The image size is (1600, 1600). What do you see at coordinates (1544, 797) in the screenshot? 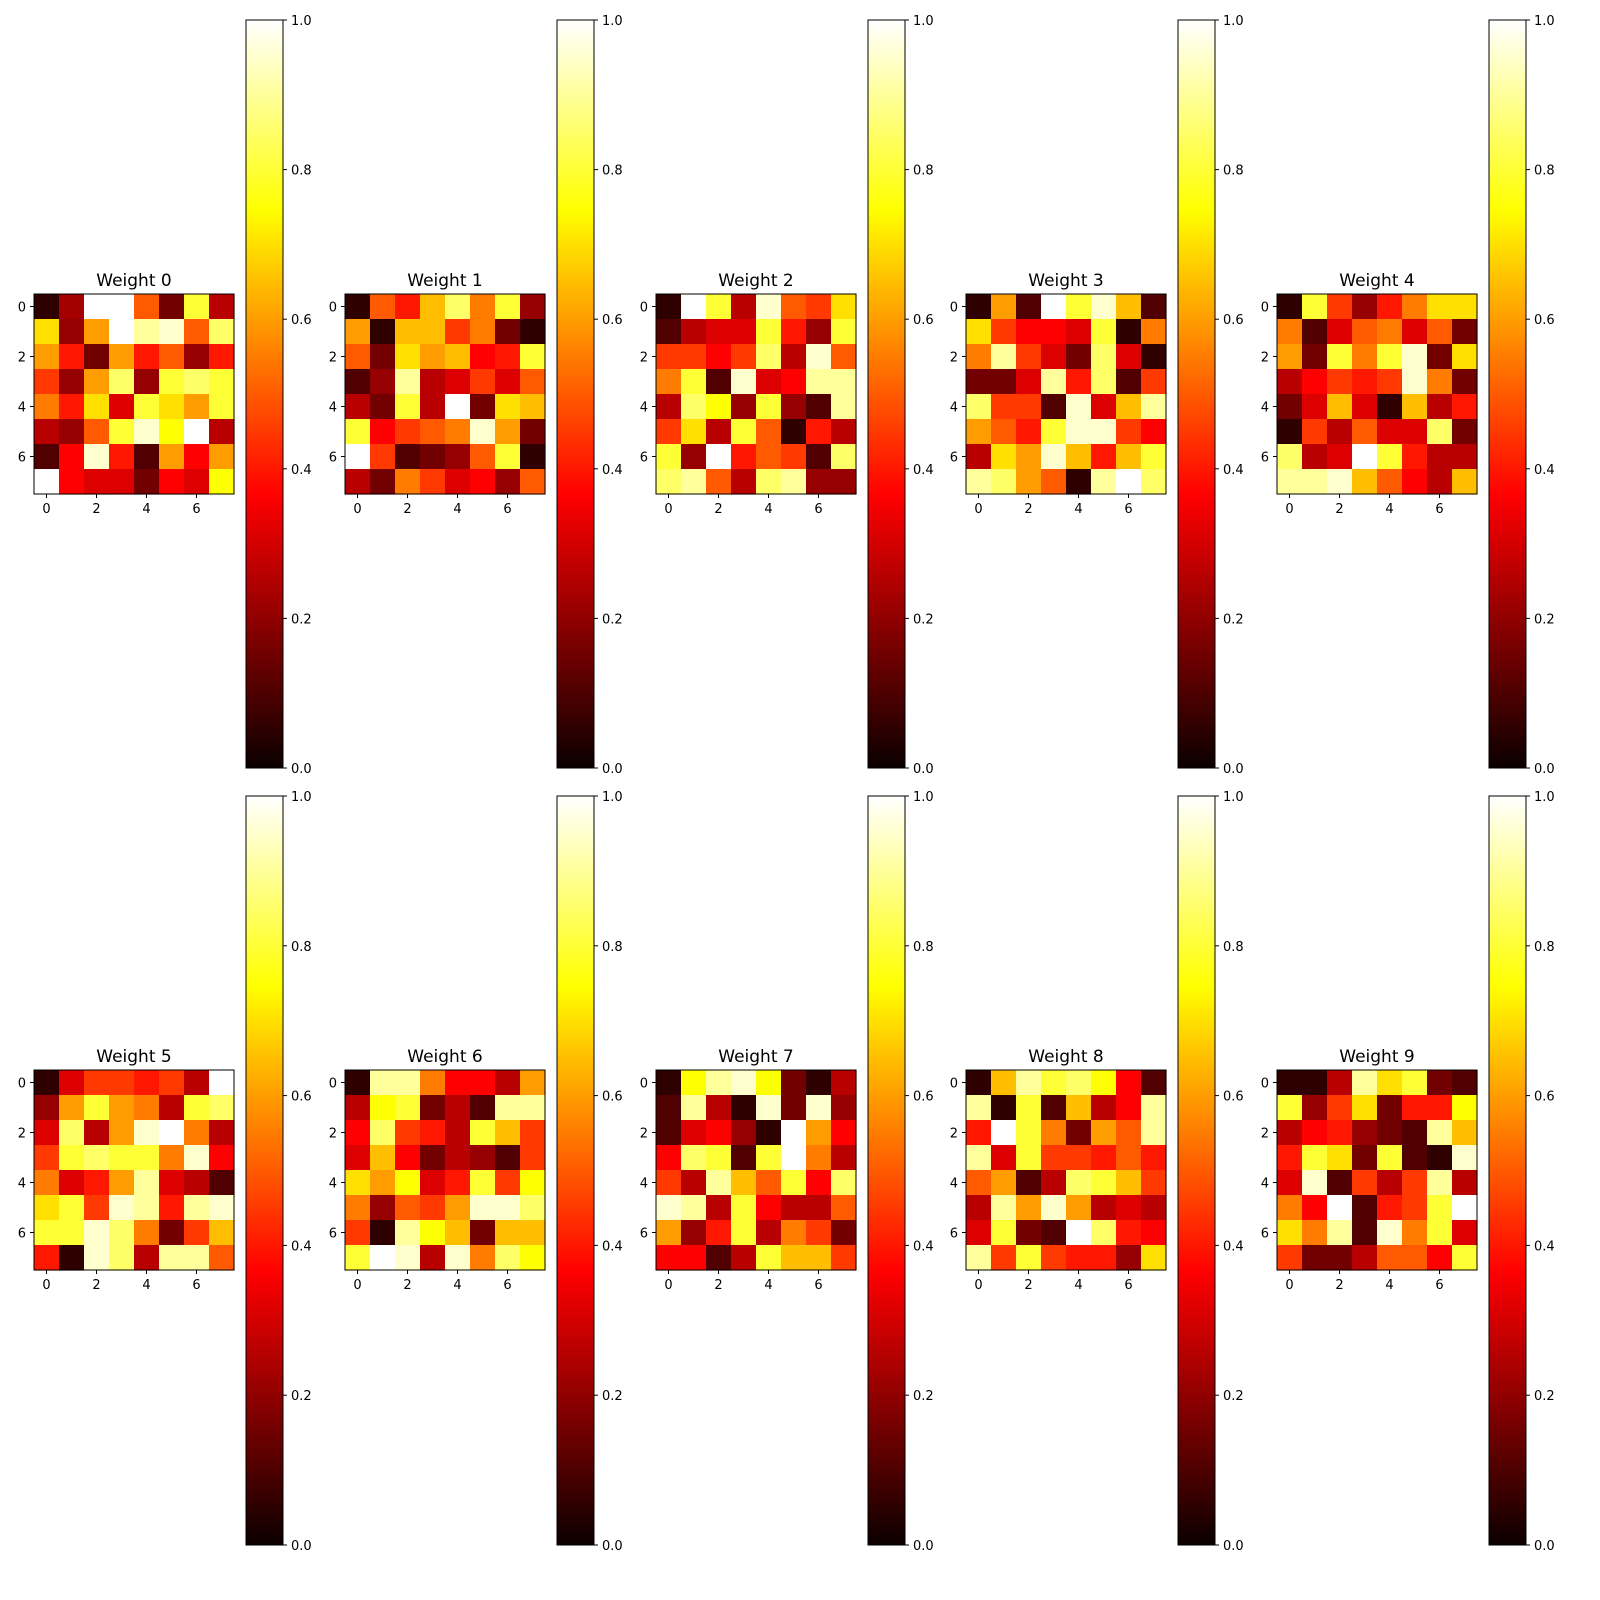
I see `colorbar-tick-label: 1.0` at bounding box center [1544, 797].